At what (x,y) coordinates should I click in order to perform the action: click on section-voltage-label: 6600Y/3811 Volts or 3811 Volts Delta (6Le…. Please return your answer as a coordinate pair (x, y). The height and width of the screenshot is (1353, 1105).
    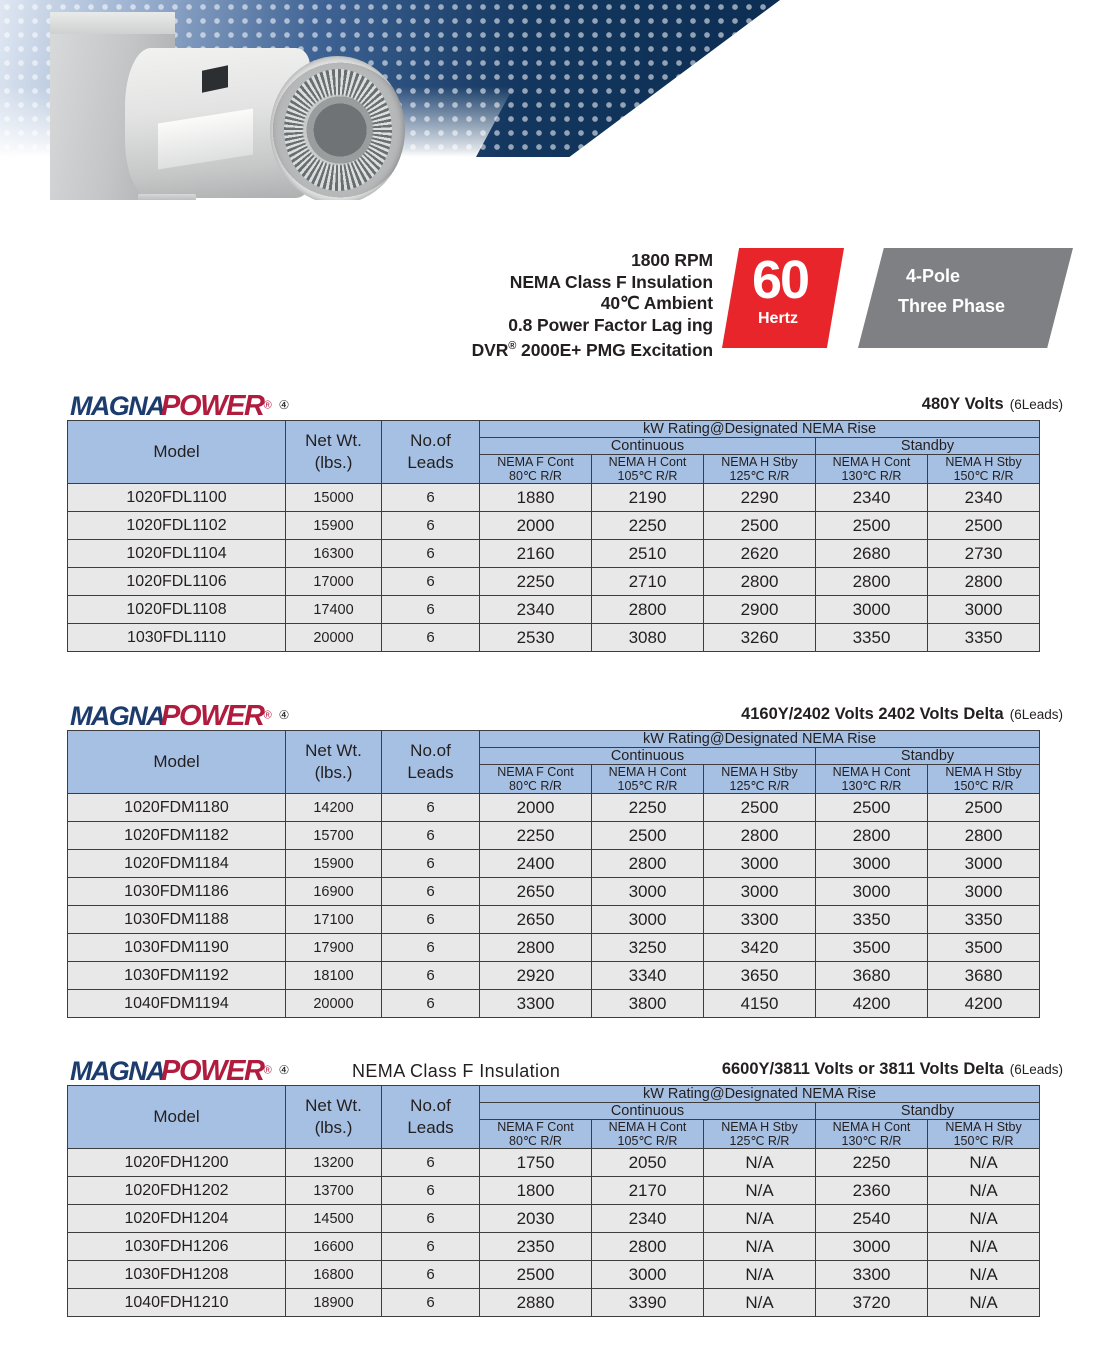
    Looking at the image, I should click on (892, 1069).